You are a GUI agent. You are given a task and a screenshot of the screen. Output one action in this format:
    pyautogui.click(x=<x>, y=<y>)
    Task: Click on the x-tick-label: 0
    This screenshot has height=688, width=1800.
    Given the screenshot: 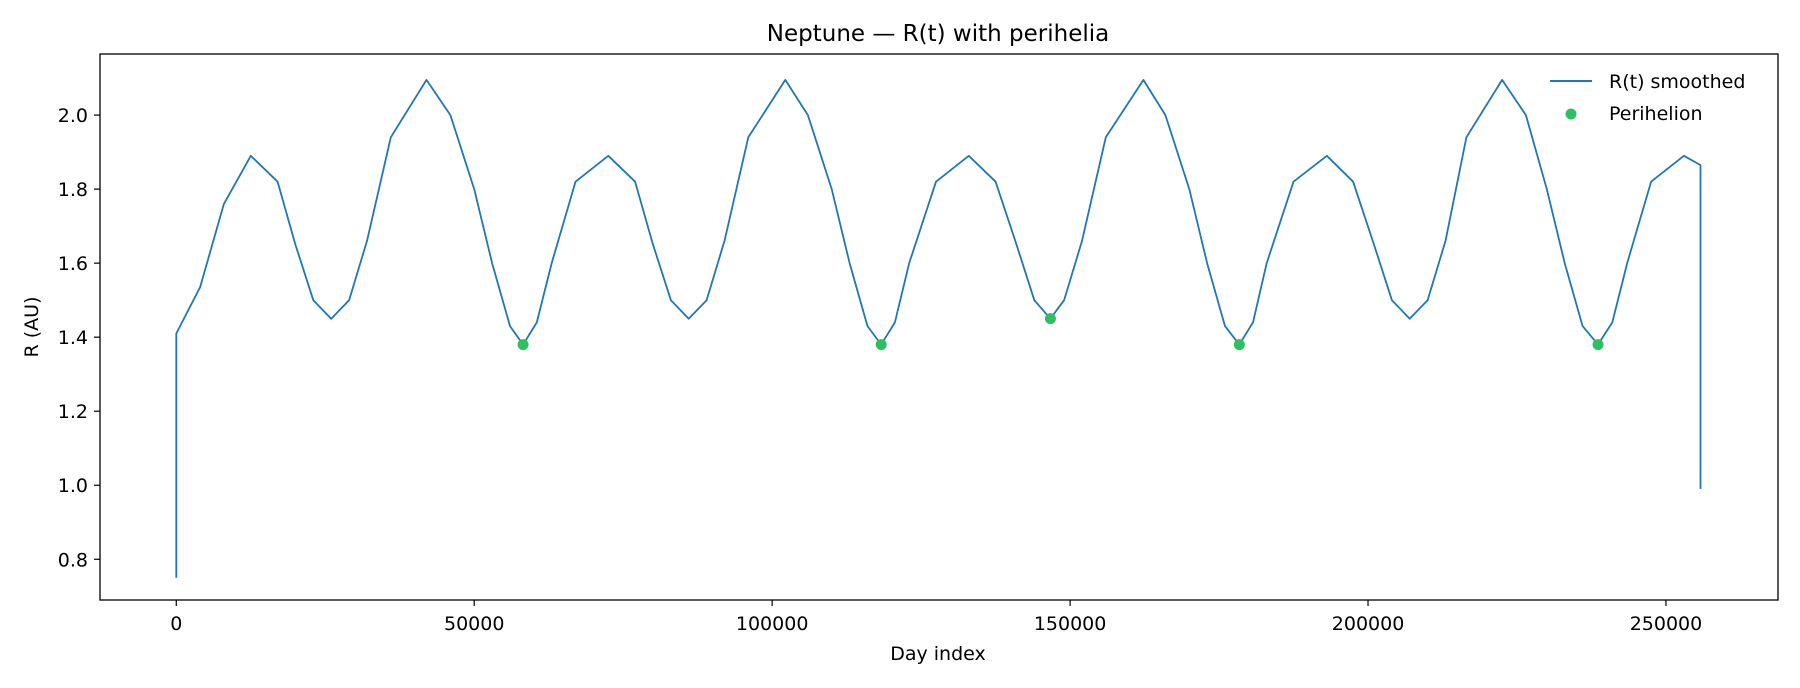 What is the action you would take?
    pyautogui.click(x=176, y=624)
    